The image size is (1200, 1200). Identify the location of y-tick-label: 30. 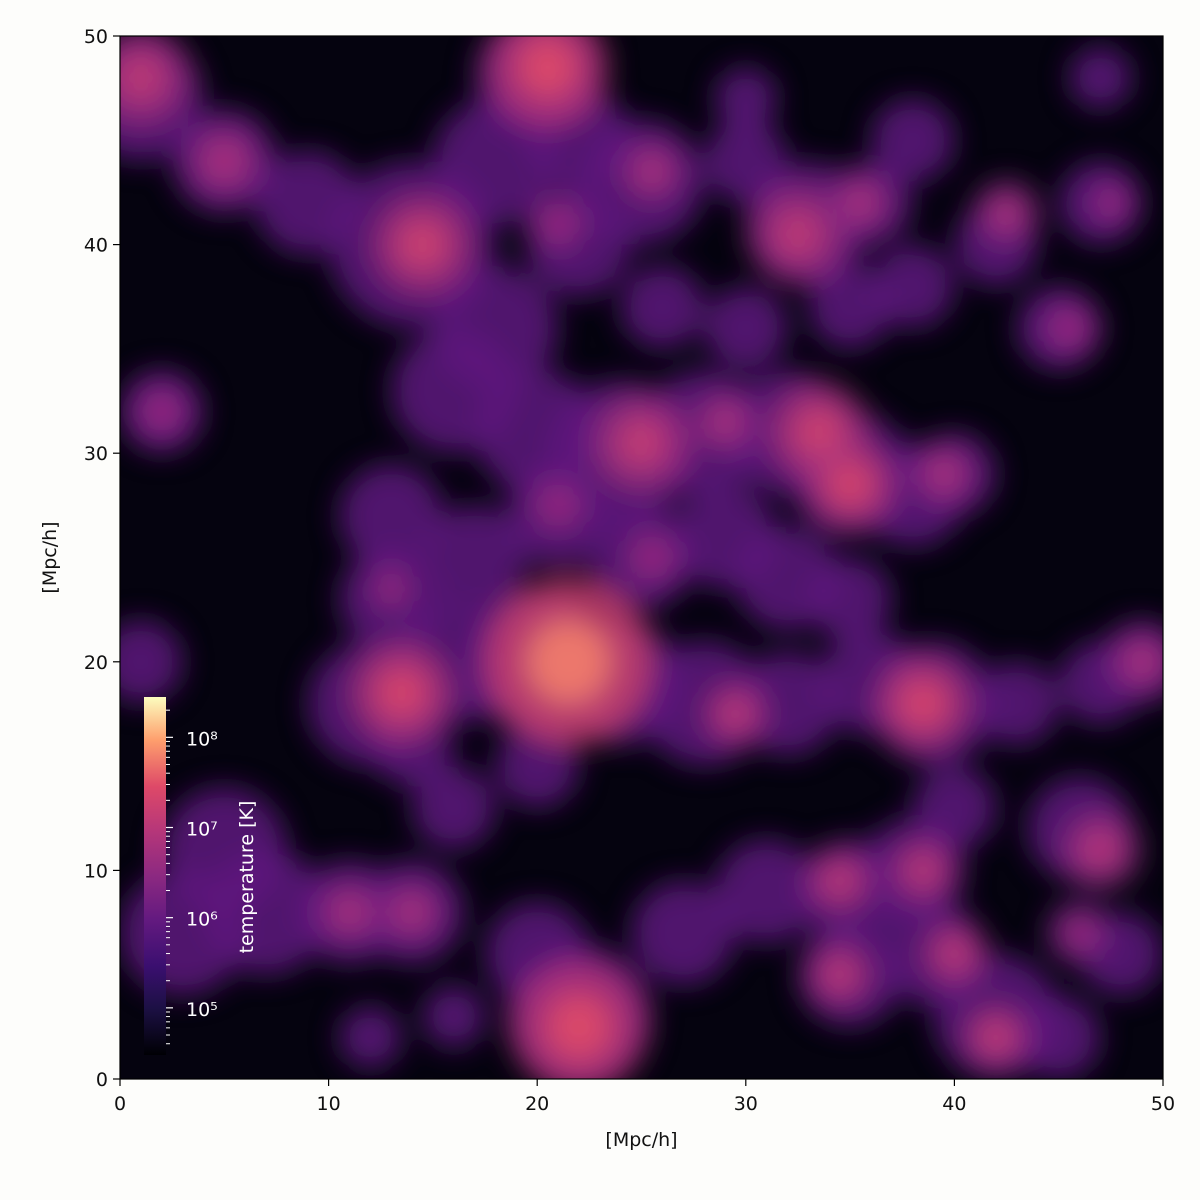
(96, 454).